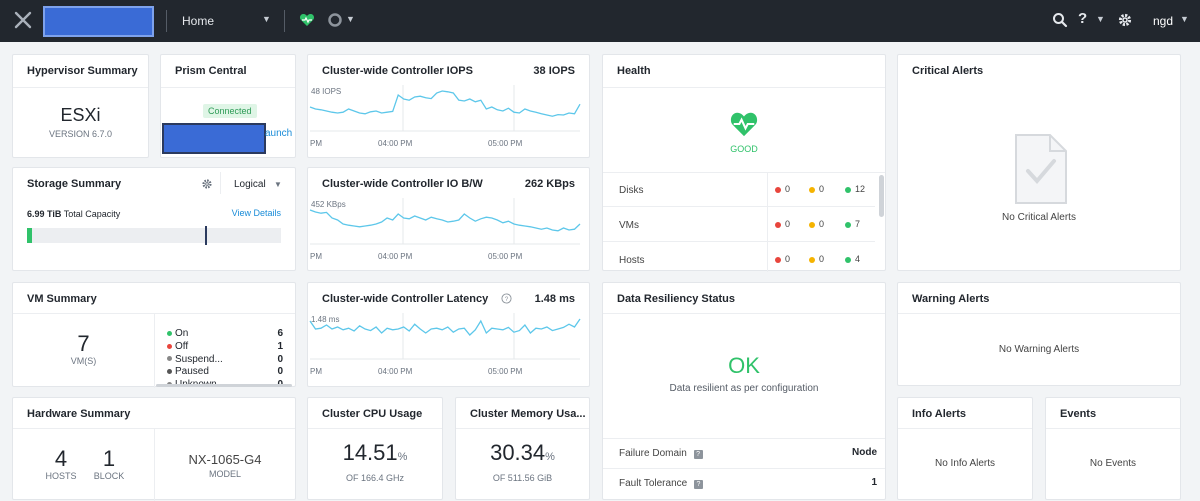 This screenshot has height=501, width=1200. I want to click on info-alerts-card: Info Alerts No Info Alerts, so click(965, 448).